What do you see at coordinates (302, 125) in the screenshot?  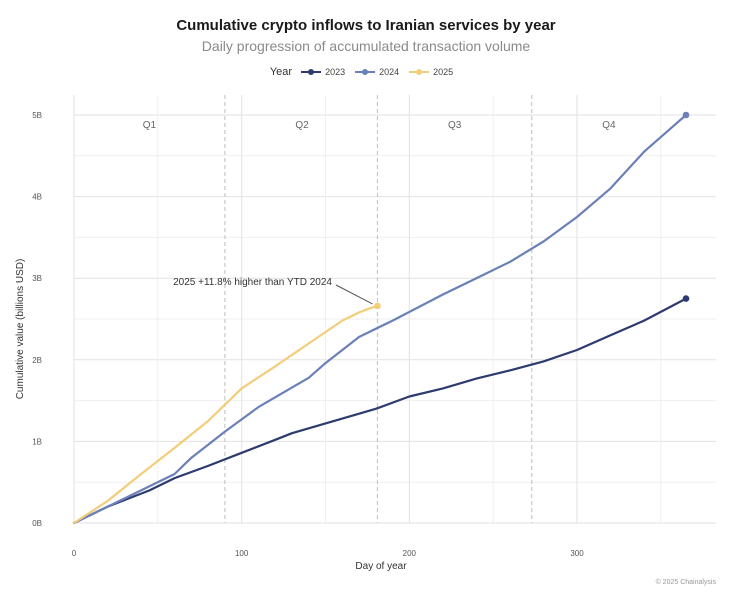 I see `quarter-label: Q2` at bounding box center [302, 125].